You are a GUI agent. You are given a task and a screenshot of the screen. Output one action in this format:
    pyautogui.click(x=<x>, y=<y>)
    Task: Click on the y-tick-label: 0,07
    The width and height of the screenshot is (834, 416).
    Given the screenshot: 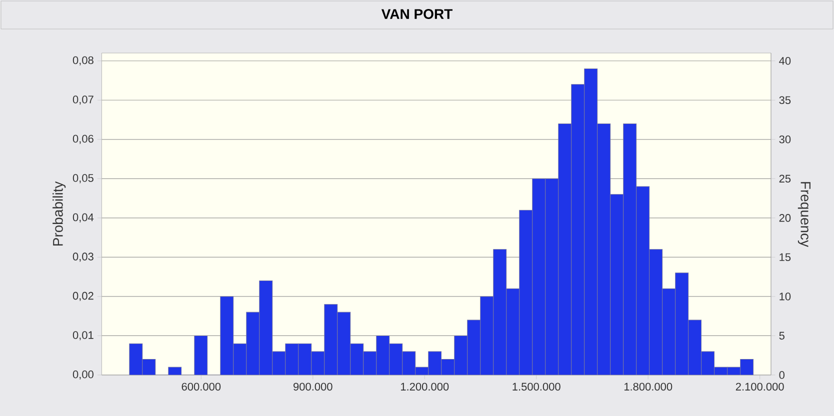 What is the action you would take?
    pyautogui.click(x=83, y=100)
    